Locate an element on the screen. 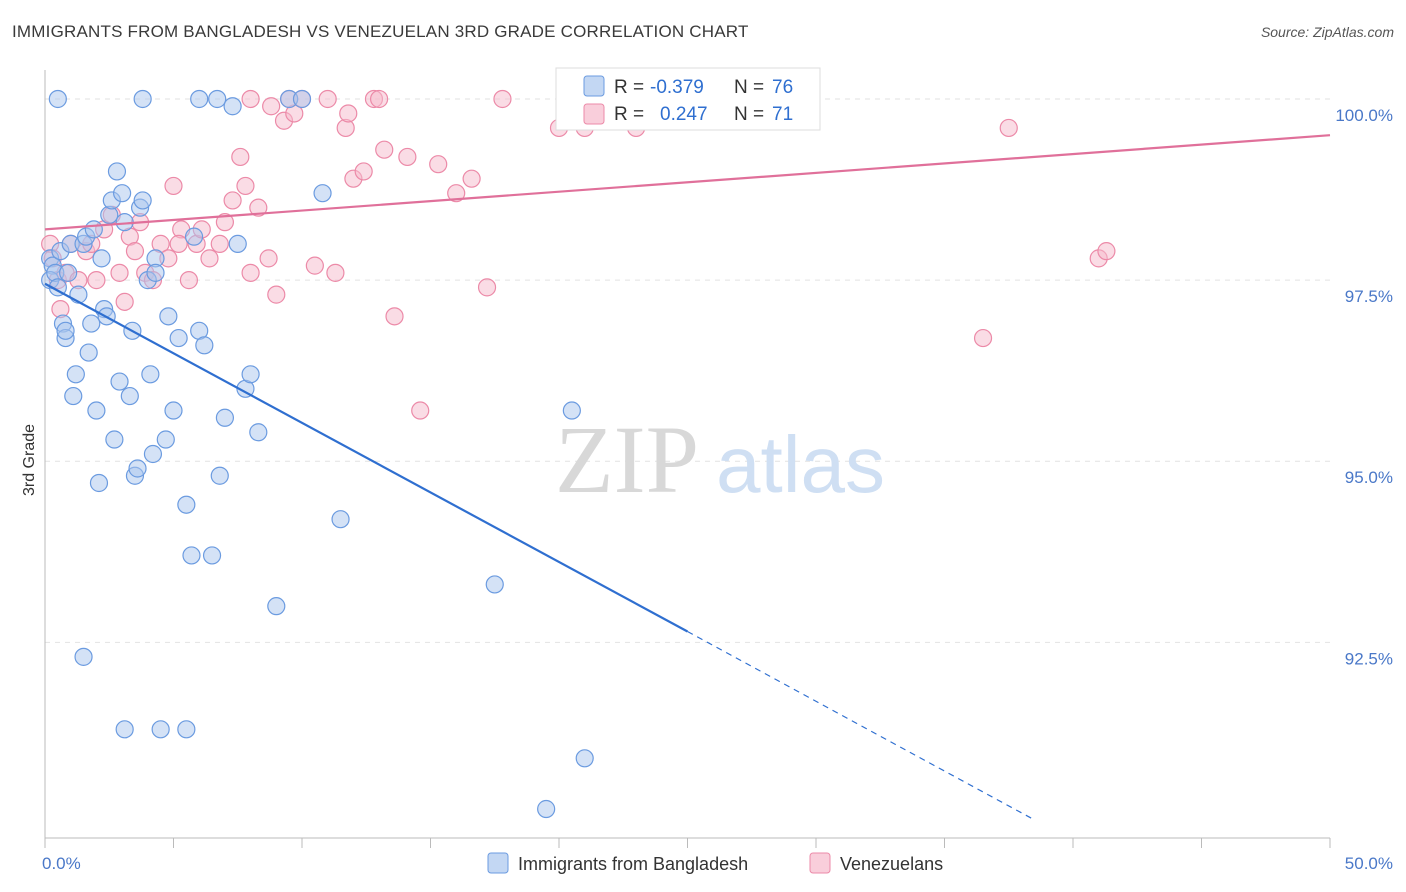 The width and height of the screenshot is (1406, 892). series-legend: Immigrants from Bangladesh Venezuelans is located at coordinates (715, 863).